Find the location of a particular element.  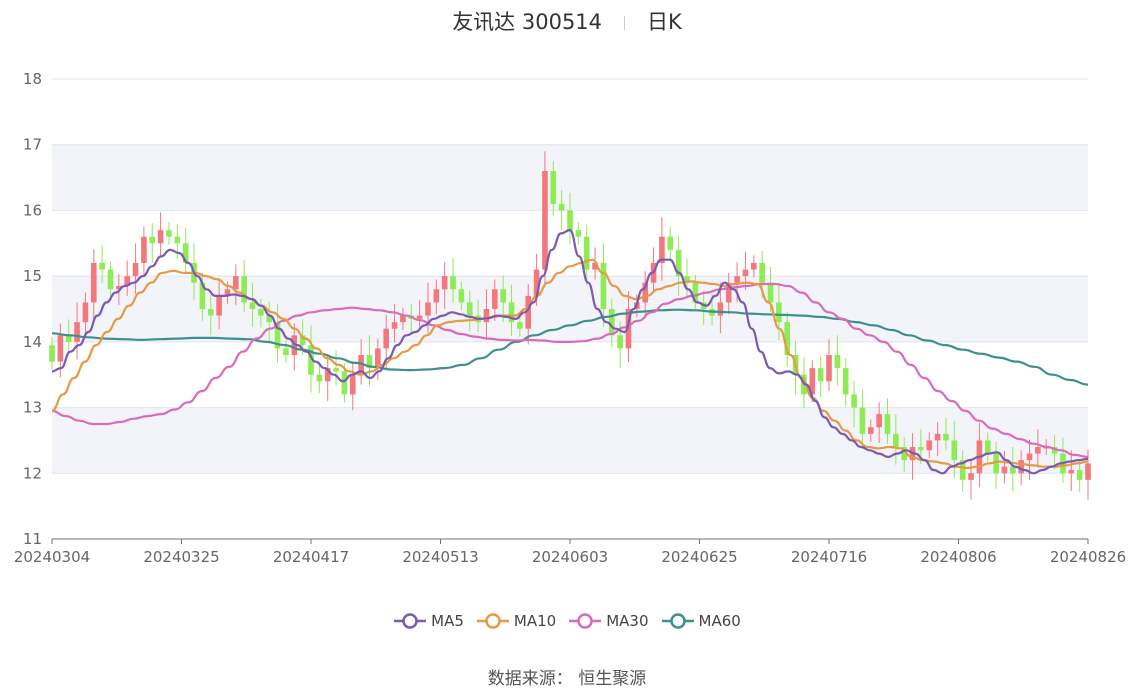

legend-item-ma60: MA60 is located at coordinates (701, 621).